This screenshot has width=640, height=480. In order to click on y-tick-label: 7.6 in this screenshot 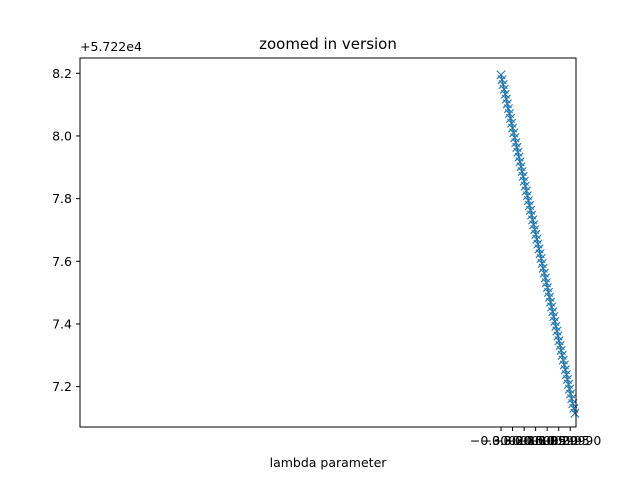, I will do `click(62, 261)`.